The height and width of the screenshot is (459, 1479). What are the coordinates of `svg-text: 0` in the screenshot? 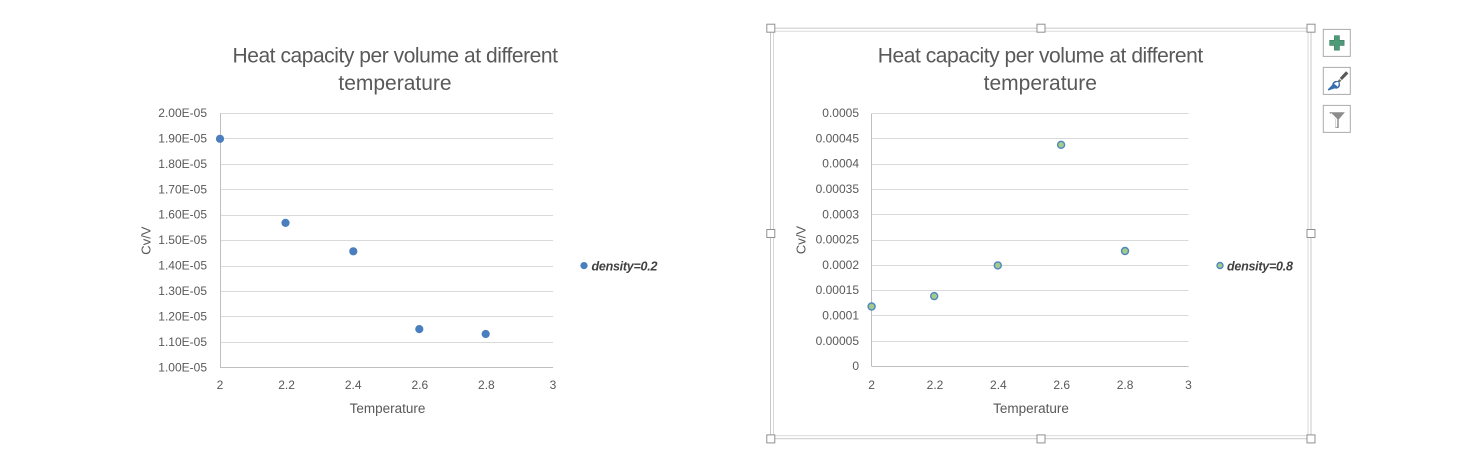 It's located at (855, 366).